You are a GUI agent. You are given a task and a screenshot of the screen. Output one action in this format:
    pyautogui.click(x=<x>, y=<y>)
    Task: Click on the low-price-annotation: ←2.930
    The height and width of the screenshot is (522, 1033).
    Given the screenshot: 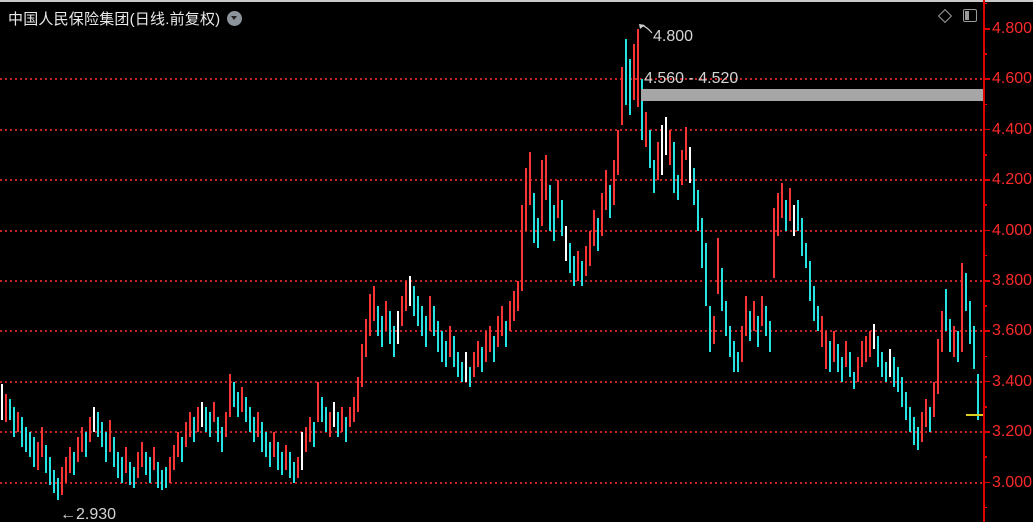 What is the action you would take?
    pyautogui.click(x=88, y=514)
    